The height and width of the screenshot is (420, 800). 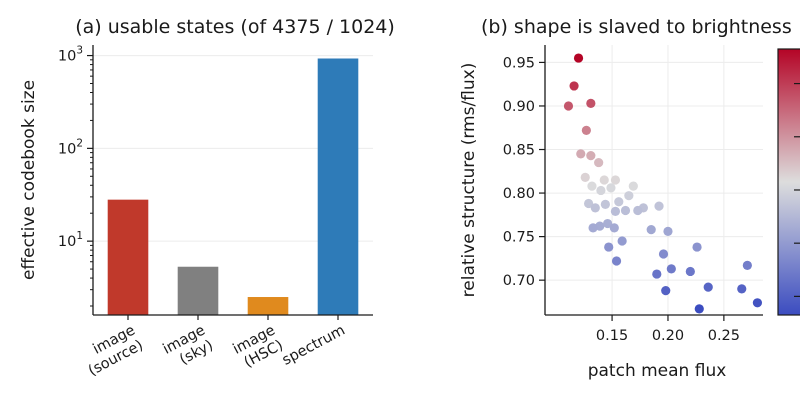 I want to click on y-tick-label: 0.80, so click(x=519, y=194).